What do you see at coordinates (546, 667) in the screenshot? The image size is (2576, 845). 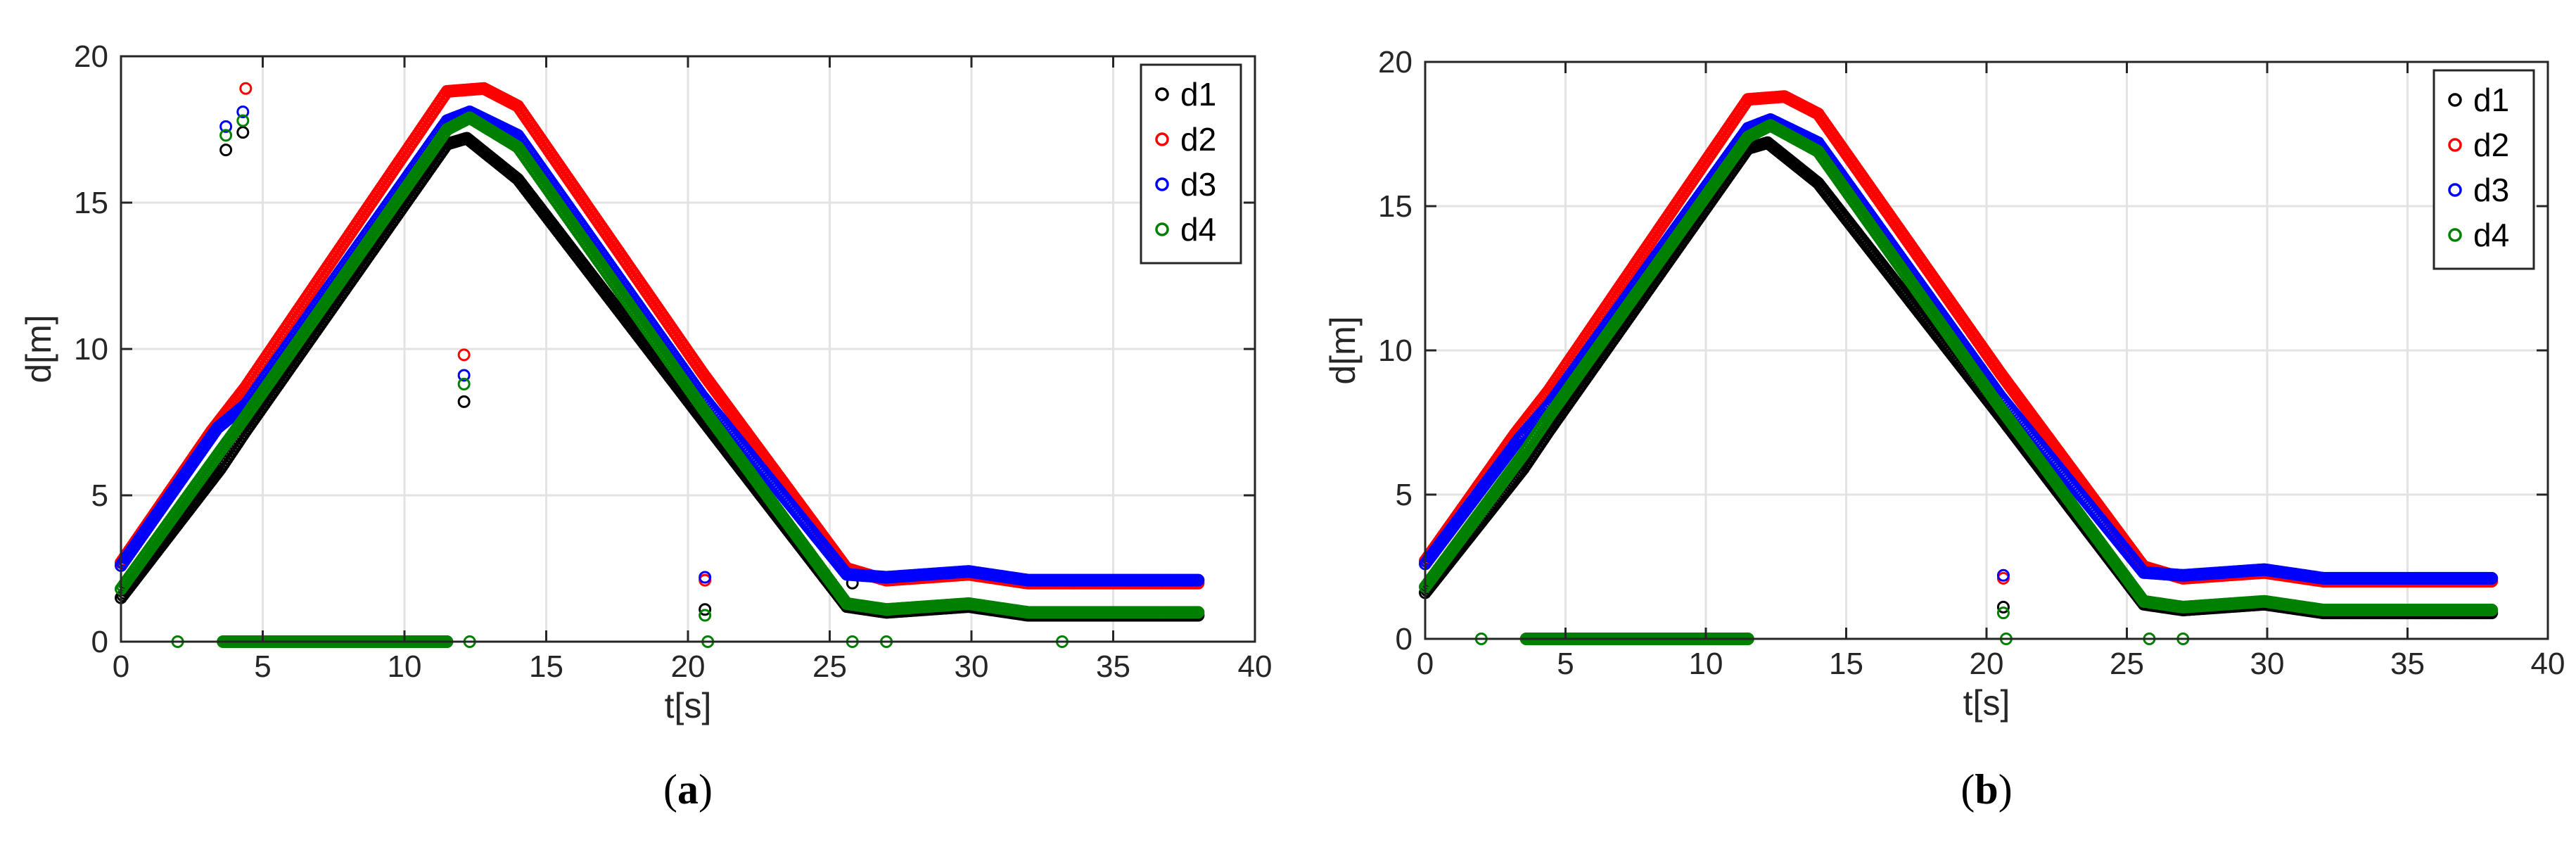 I see `x-tick-label: 15` at bounding box center [546, 667].